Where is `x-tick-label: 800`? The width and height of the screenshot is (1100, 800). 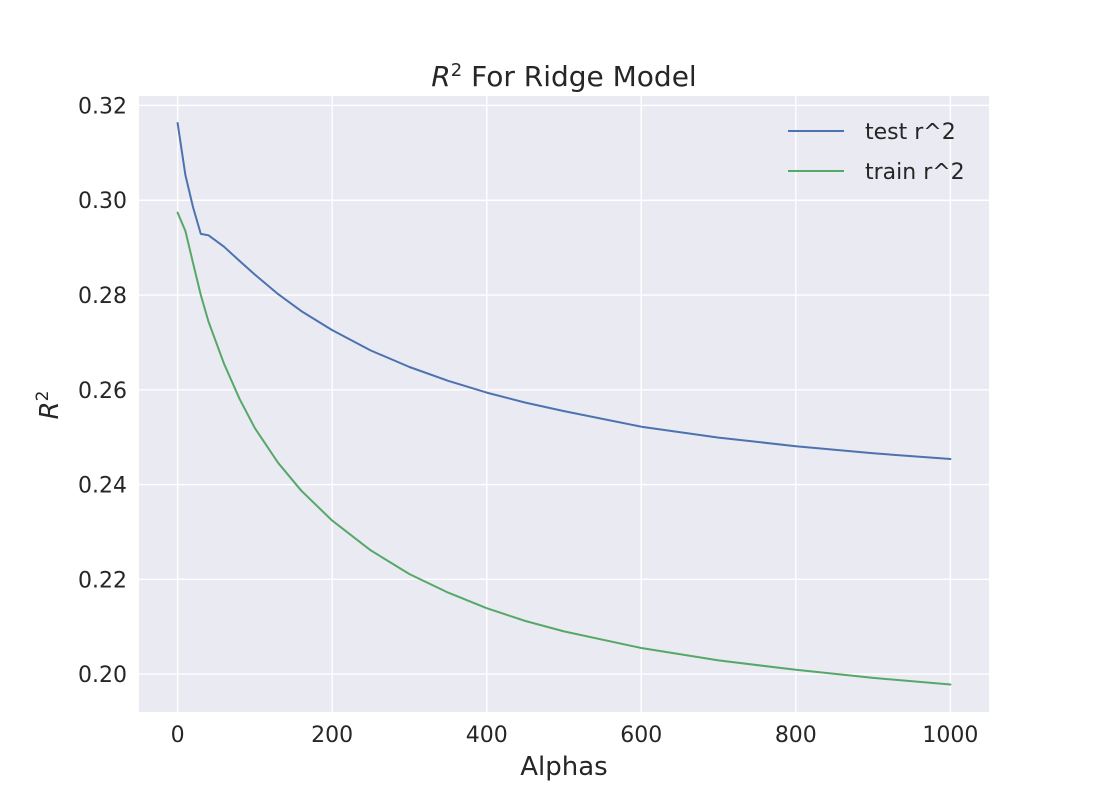
x-tick-label: 800 is located at coordinates (796, 735).